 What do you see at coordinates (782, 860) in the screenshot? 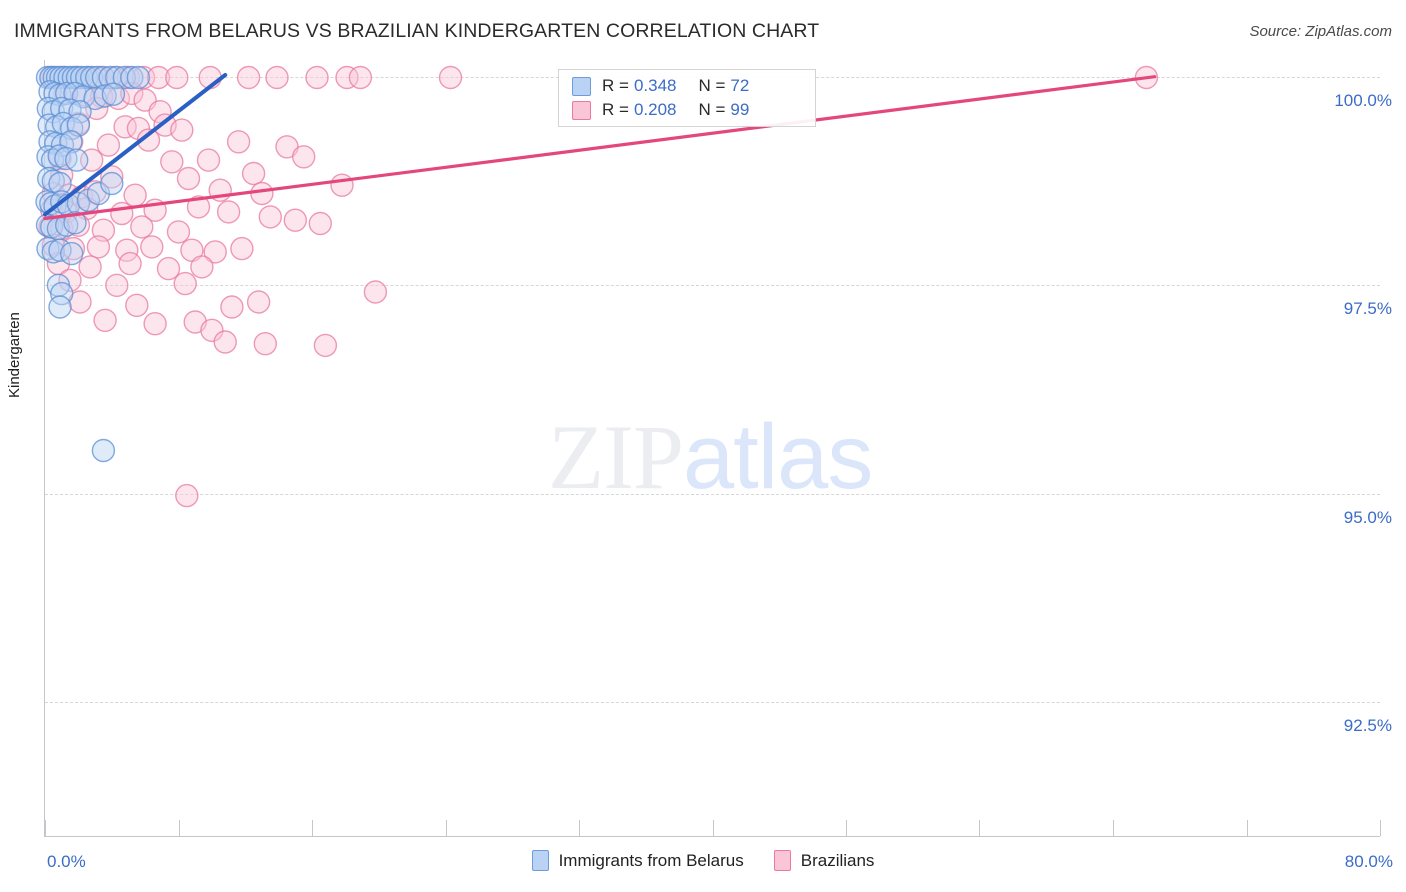
I see `legend-swatch-brazilians` at bounding box center [782, 860].